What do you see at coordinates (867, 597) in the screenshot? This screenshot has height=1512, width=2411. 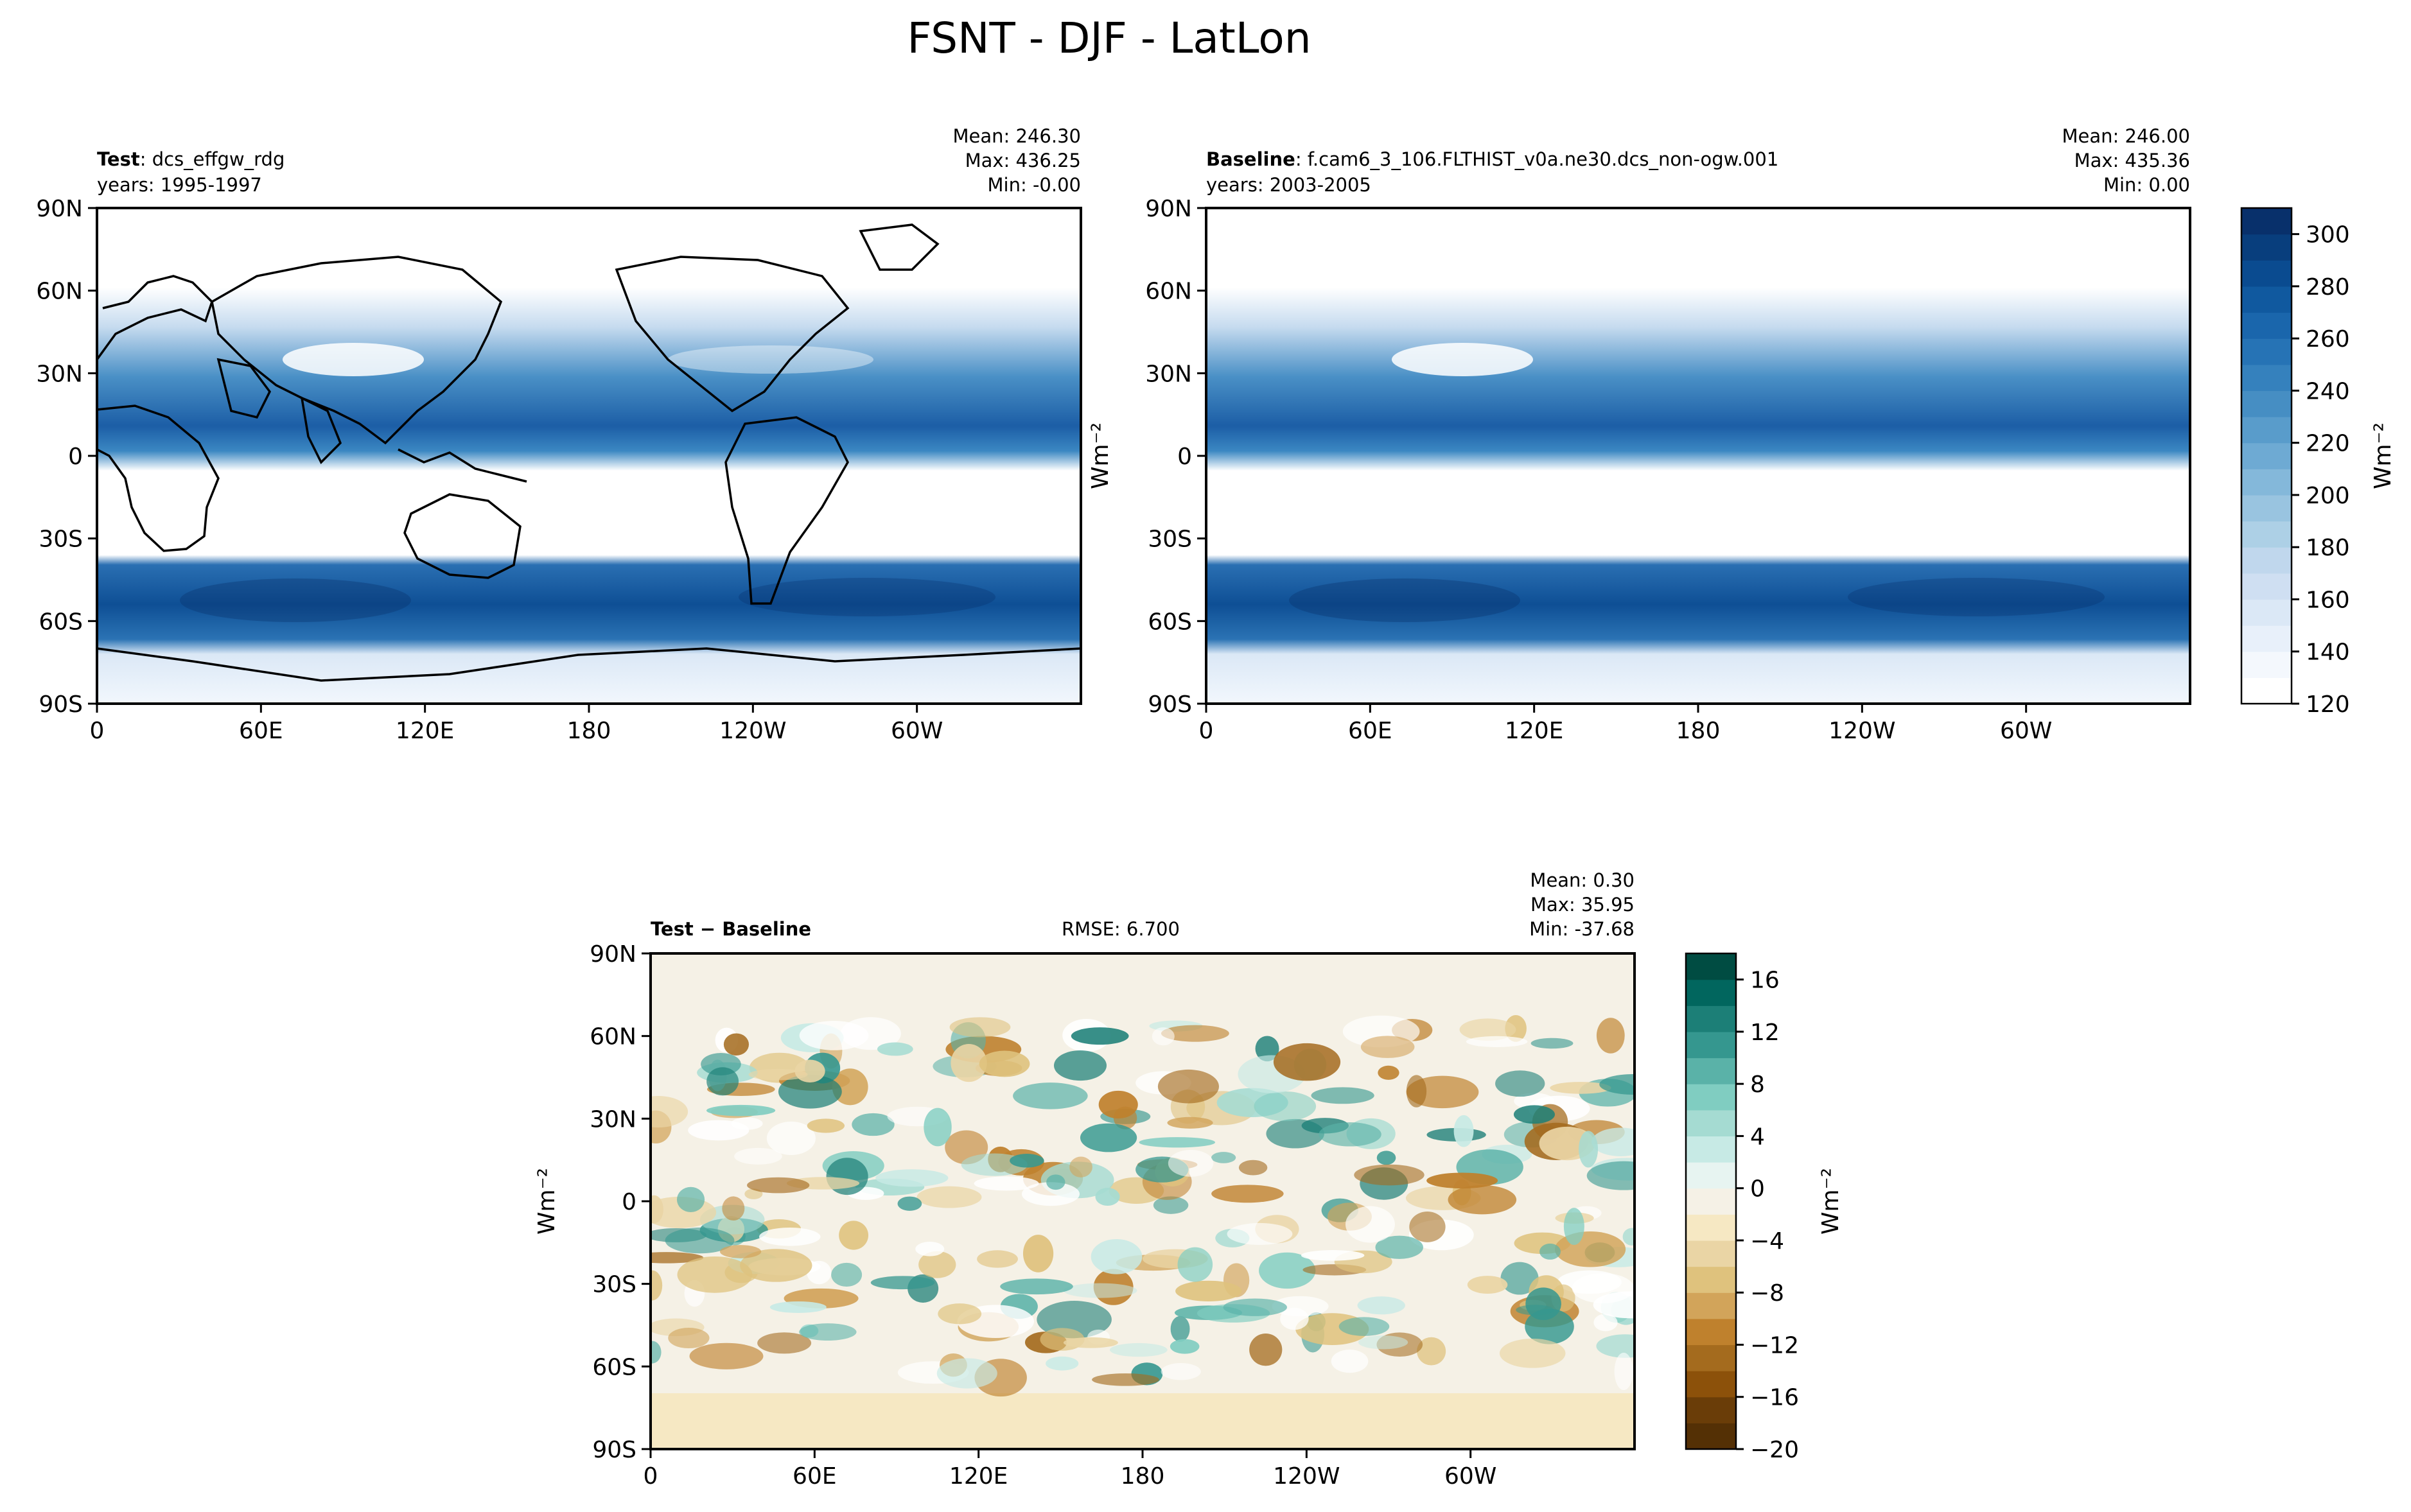 I see `test-map-dark-patch` at bounding box center [867, 597].